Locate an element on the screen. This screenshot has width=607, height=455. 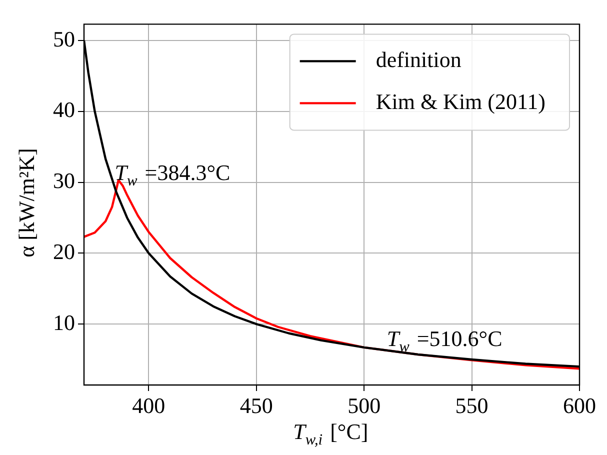
y-tick-label: 10 is located at coordinates (64, 322).